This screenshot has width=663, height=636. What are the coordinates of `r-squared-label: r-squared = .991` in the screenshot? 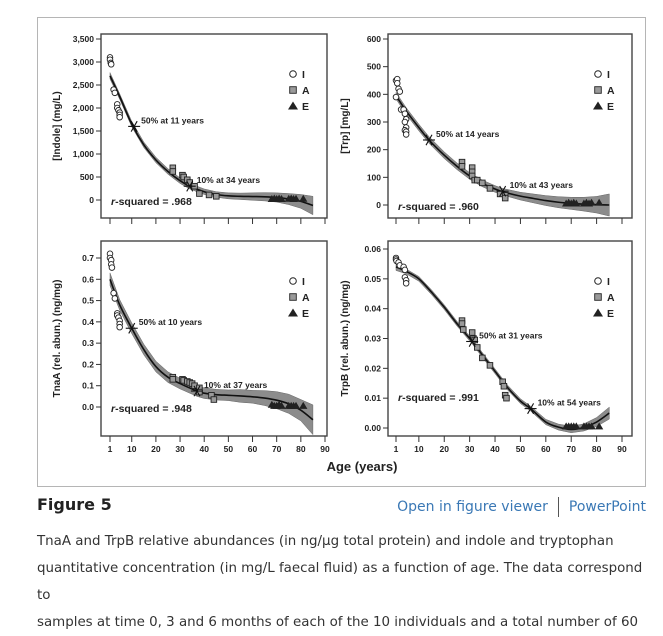 It's located at (438, 398).